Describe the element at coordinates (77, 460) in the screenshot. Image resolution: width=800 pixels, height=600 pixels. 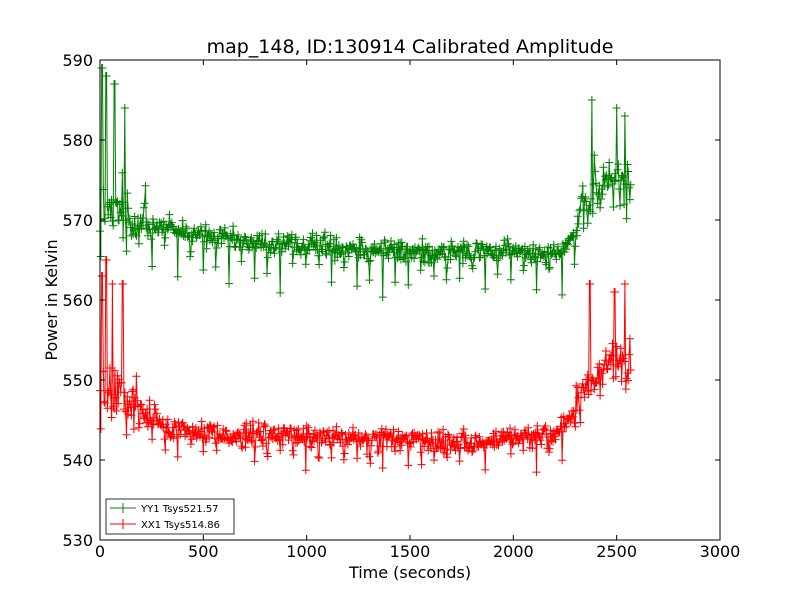
I see `y-tick-label: 540` at that location.